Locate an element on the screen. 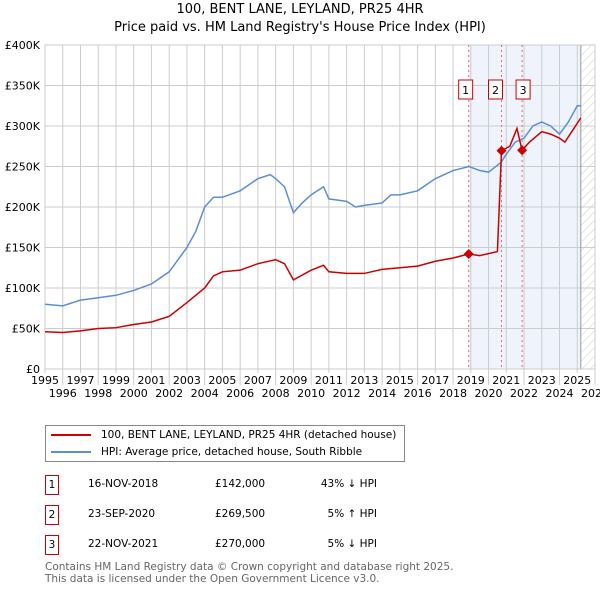  sale-hpi-diff: 5% ↓ HPI is located at coordinates (352, 544).